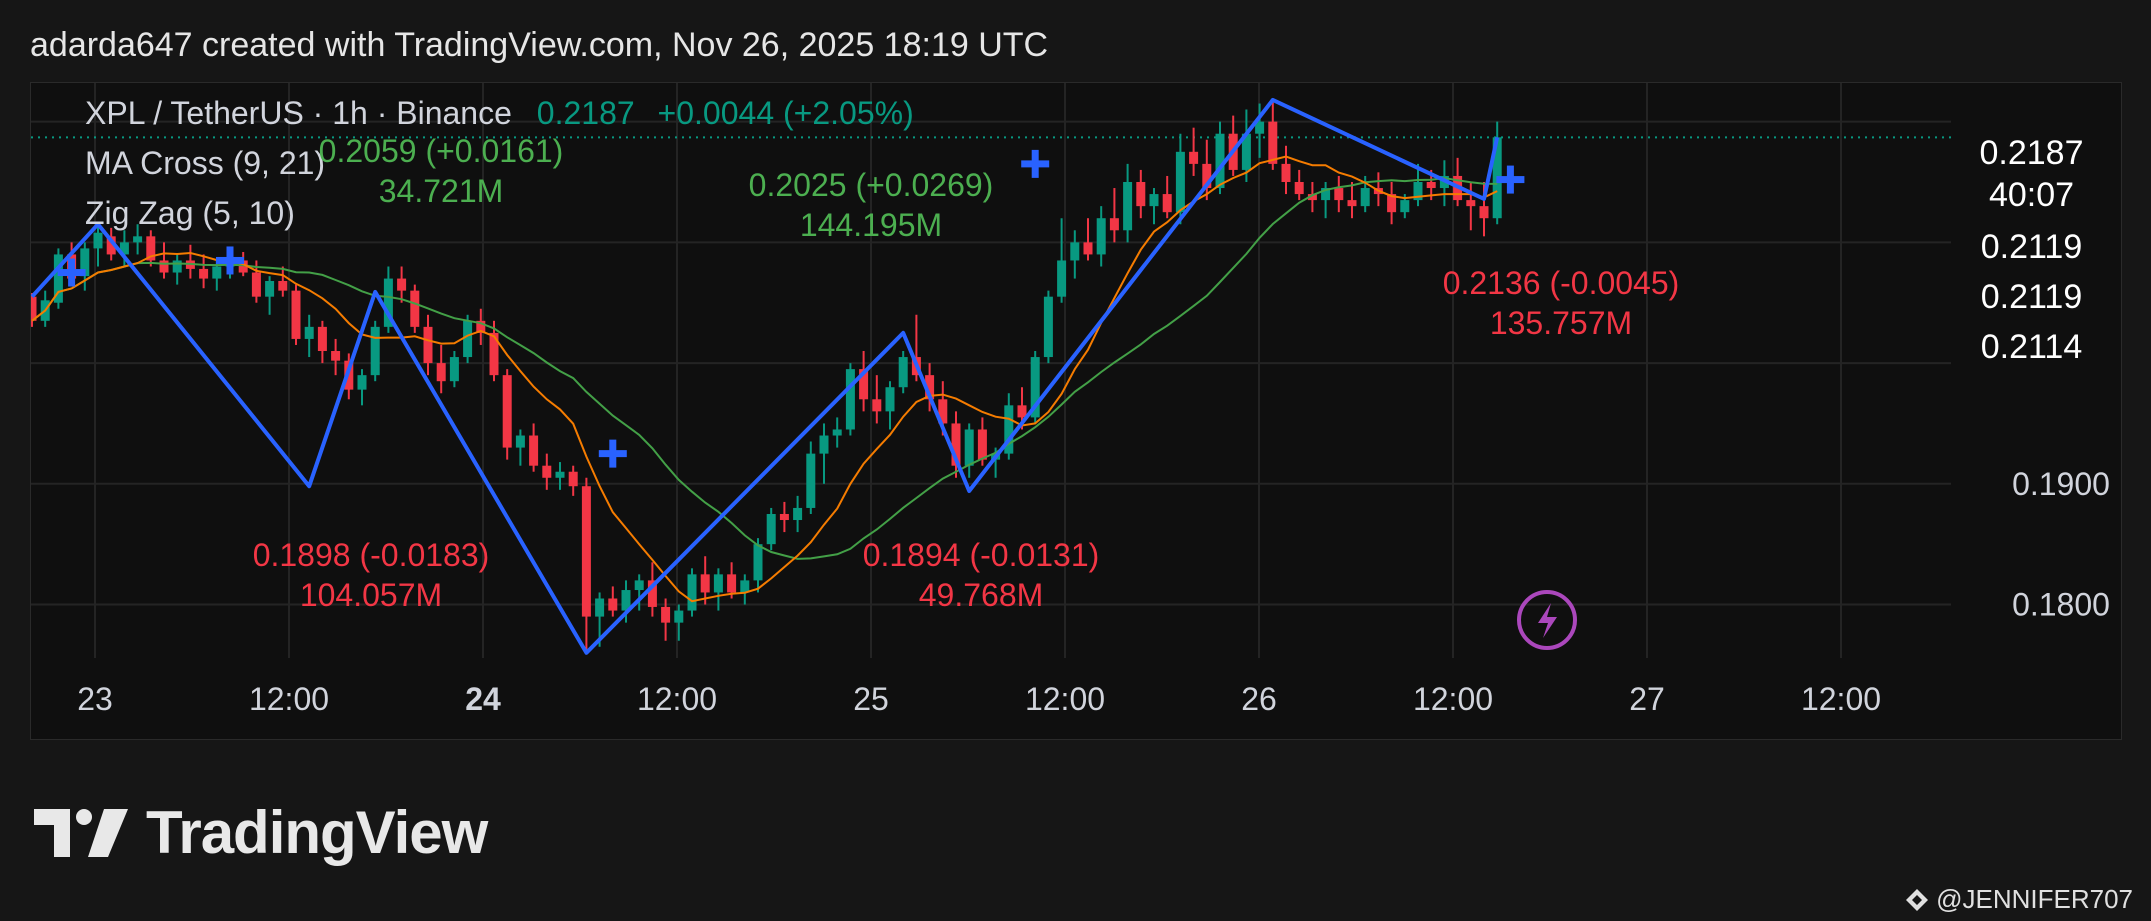 This screenshot has width=2151, height=921. Describe the element at coordinates (261, 832) in the screenshot. I see `tradingview-logo: TradingView` at that location.